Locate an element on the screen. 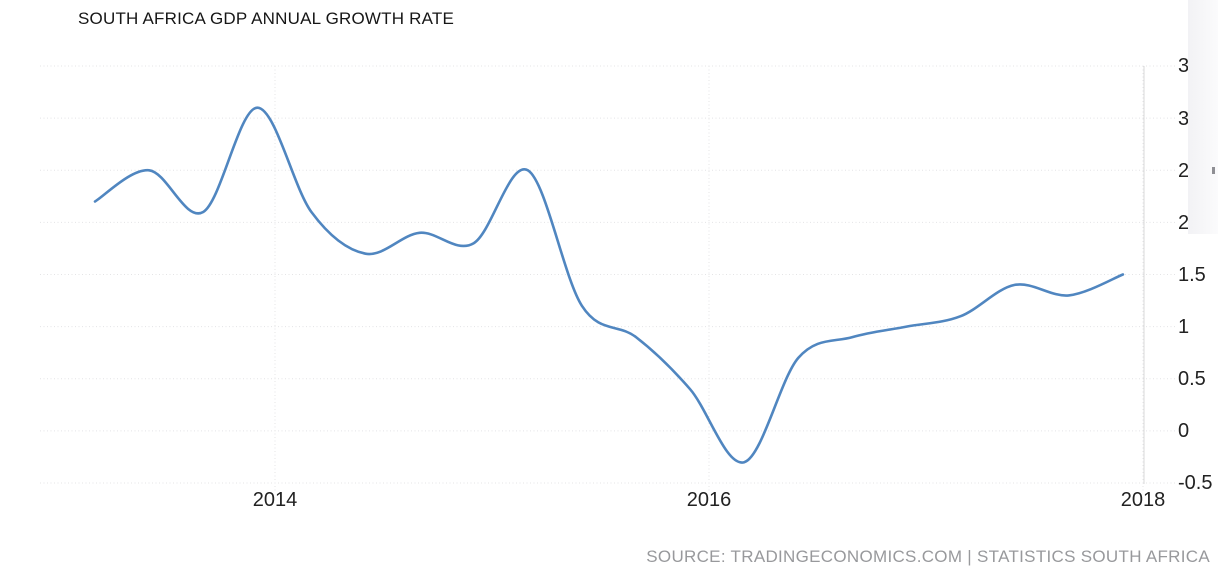 This screenshot has height=583, width=1218. y-axis-label: 2 is located at coordinates (1184, 223).